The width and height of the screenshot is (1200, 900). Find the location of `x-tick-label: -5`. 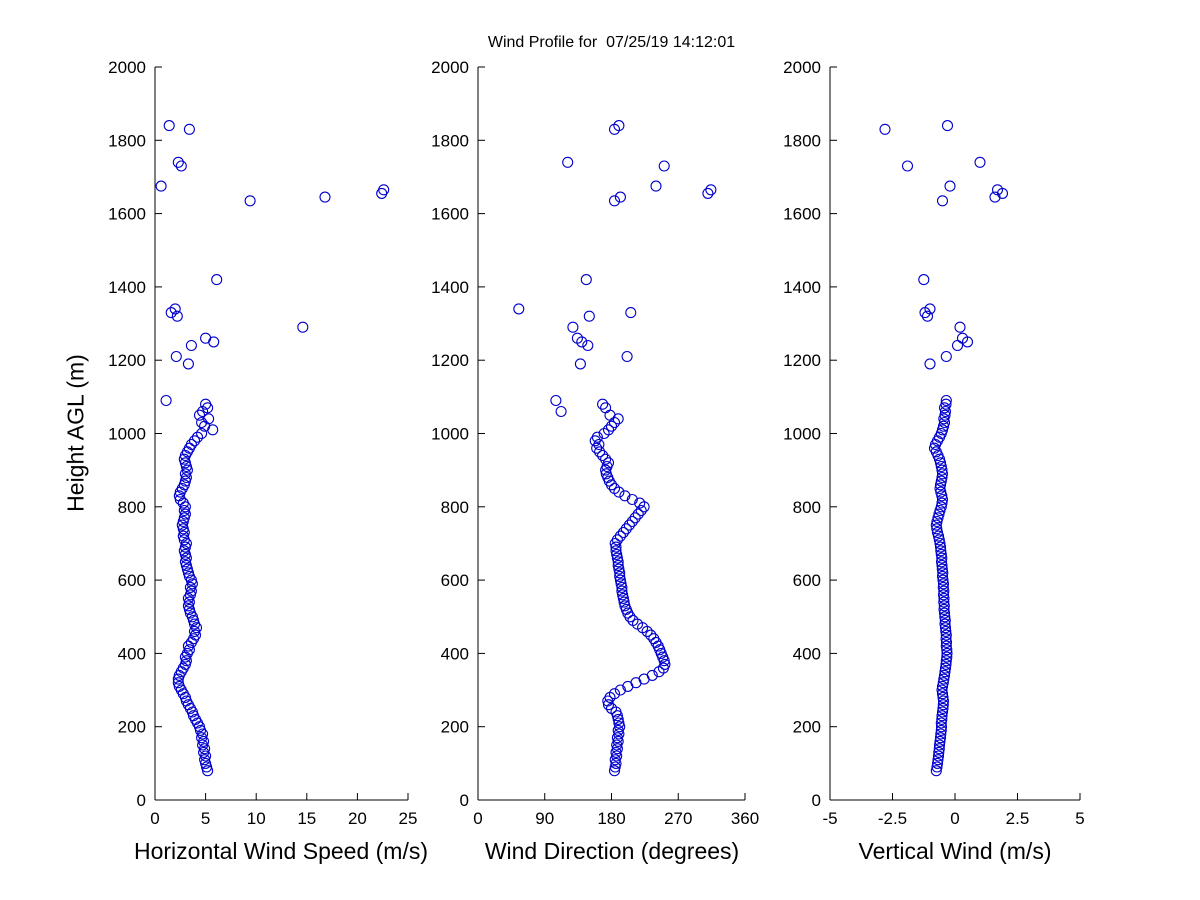

x-tick-label: -5 is located at coordinates (829, 818).